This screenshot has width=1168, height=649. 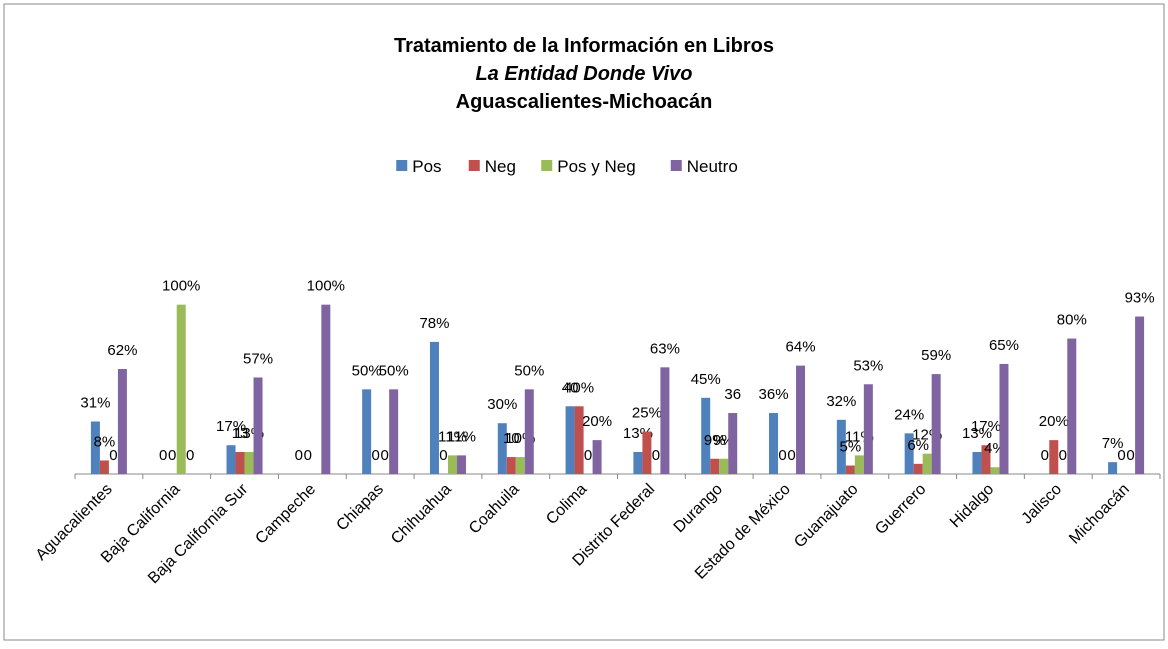 What do you see at coordinates (434, 323) in the screenshot?
I see `data-label: 78%` at bounding box center [434, 323].